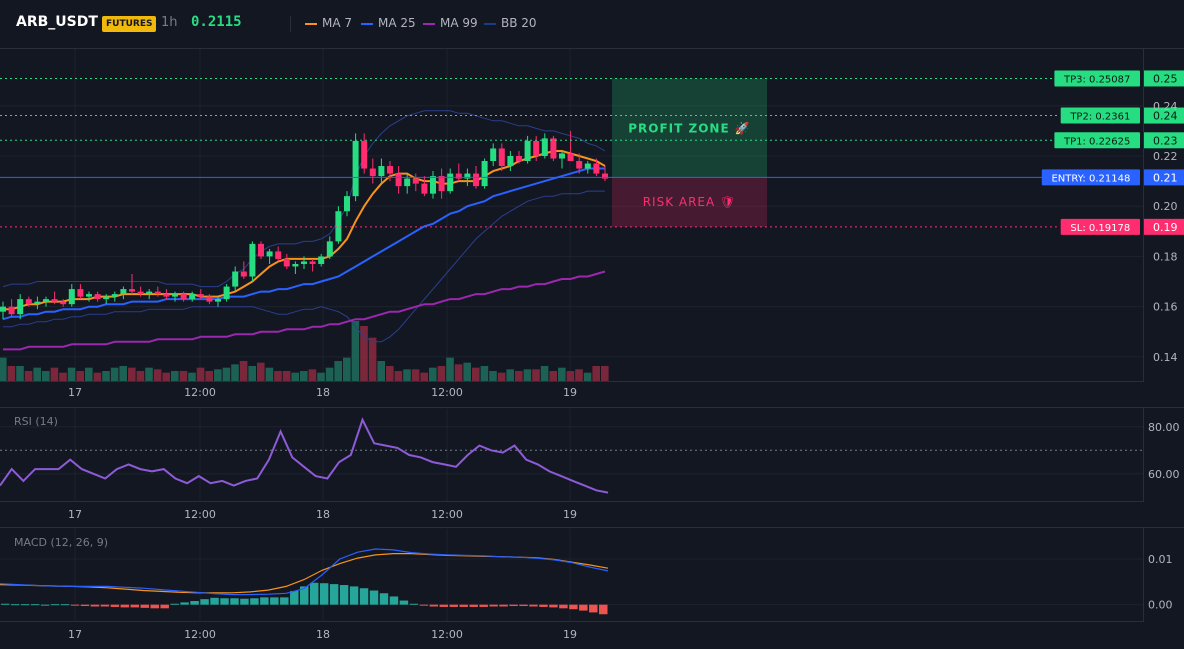 The height and width of the screenshot is (649, 1184). I want to click on entry-level-tag, so click(1090, 177).